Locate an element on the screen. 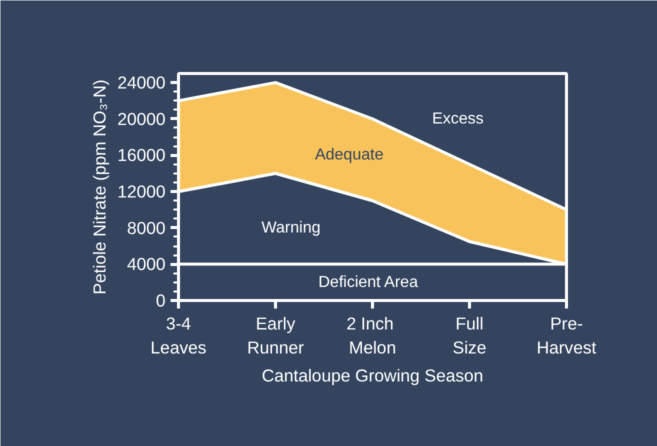 This screenshot has width=657, height=446. y-tick-label: 20000 is located at coordinates (141, 118).